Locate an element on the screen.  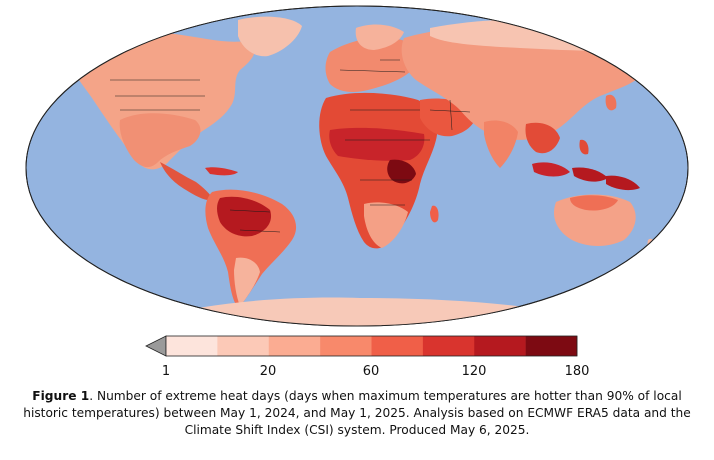
asia is located at coordinates (525, 82).